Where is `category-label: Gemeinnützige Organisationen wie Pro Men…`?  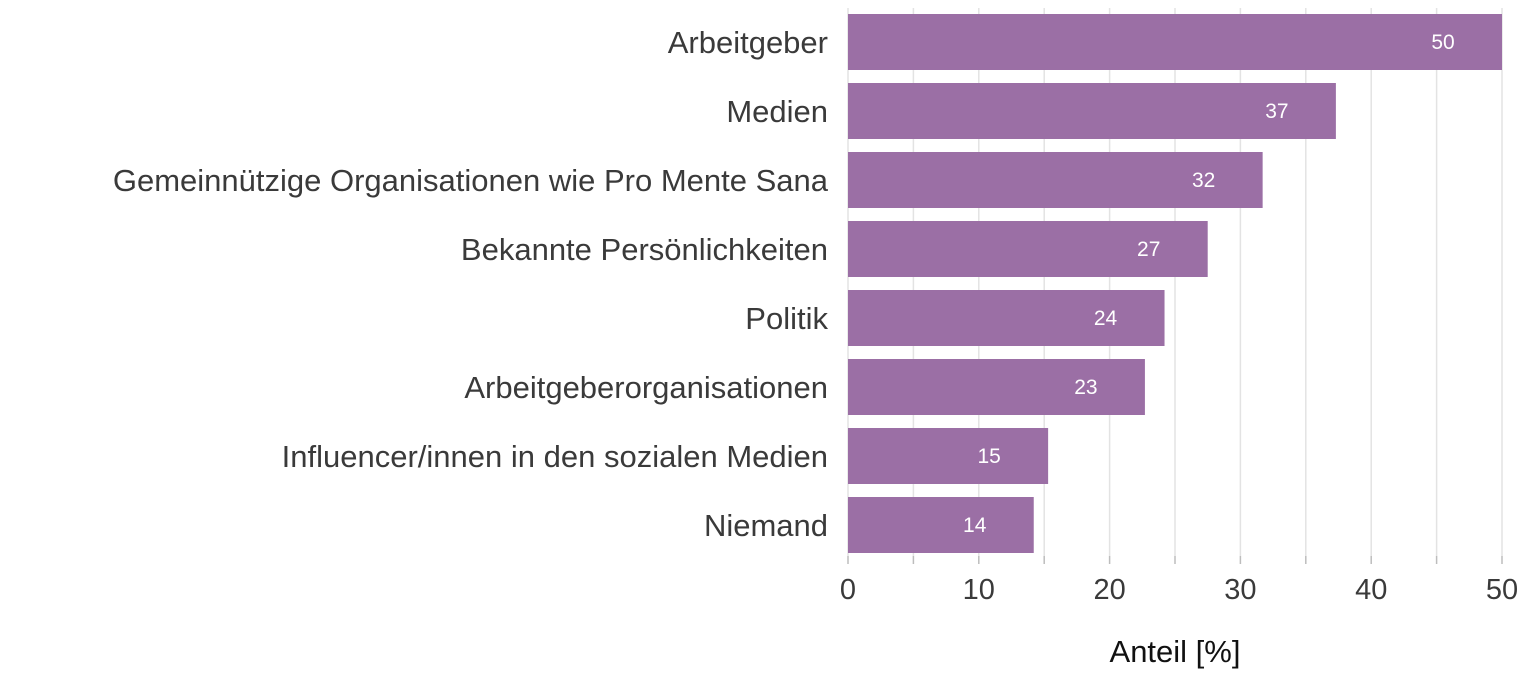
category-label: Gemeinnützige Organisationen wie Pro Men… is located at coordinates (471, 180).